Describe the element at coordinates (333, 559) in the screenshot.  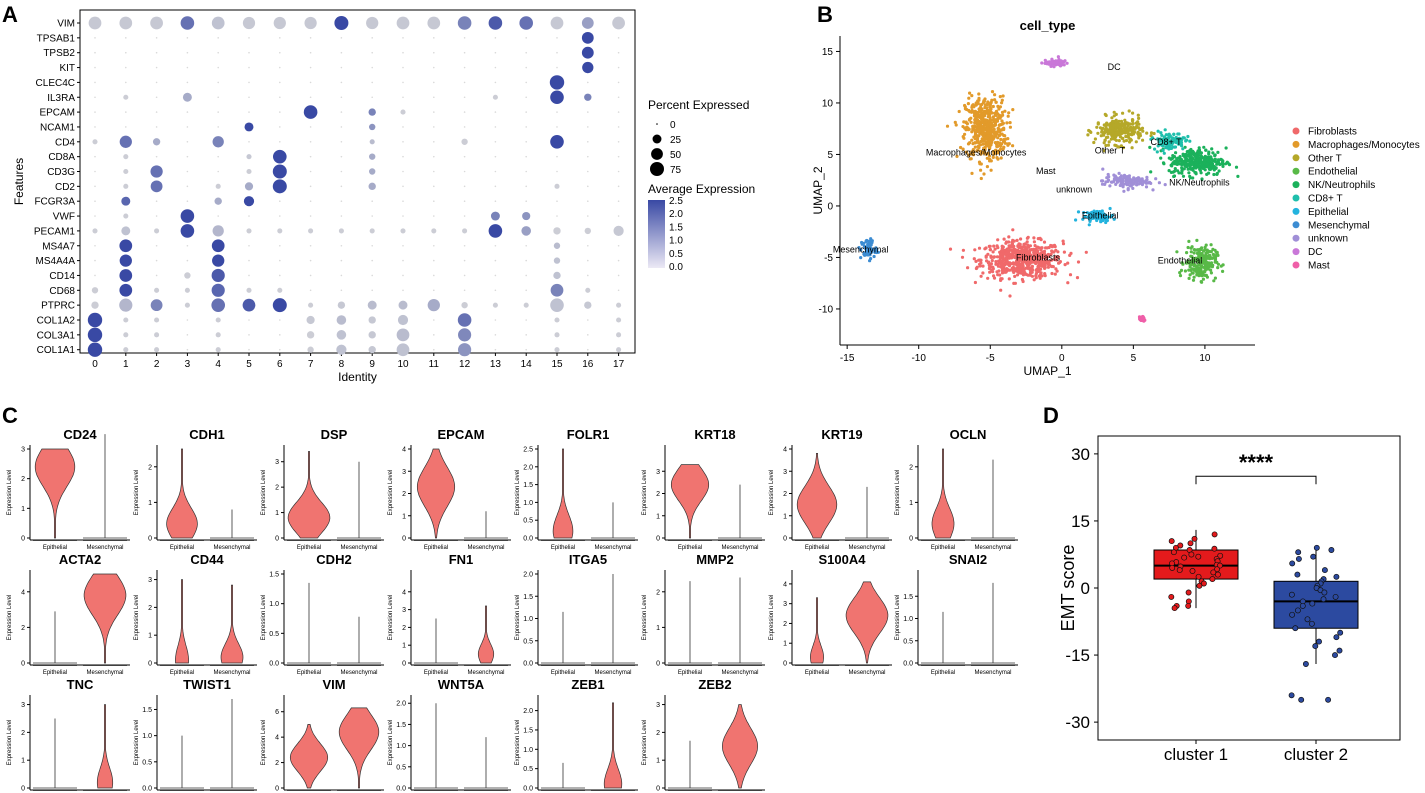
I see `violin-title: CDH2` at that location.